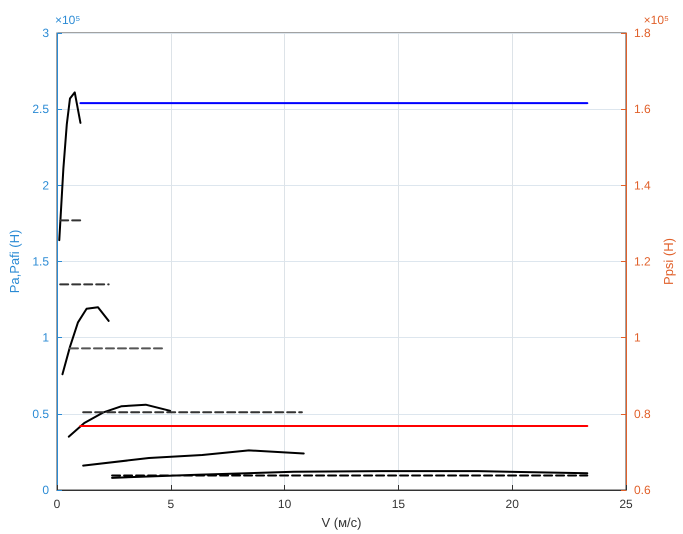  I want to click on y-tick-label: 1, so click(46, 337).